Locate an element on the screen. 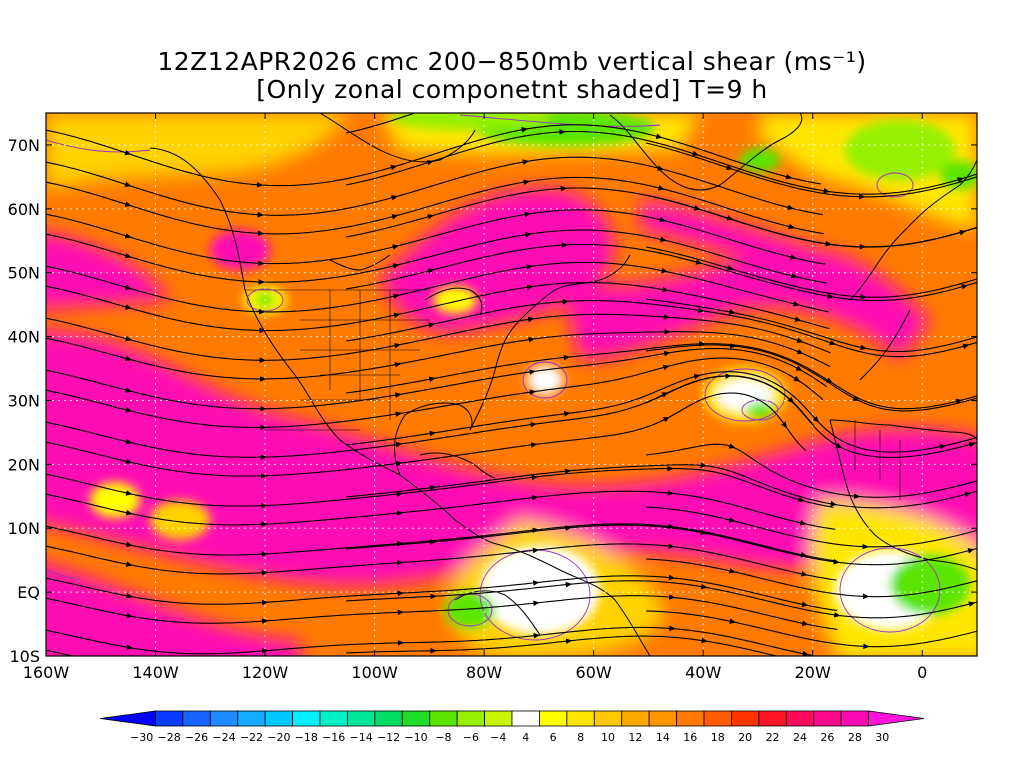 The height and width of the screenshot is (768, 1024). lat-tick-label: 10N is located at coordinates (24, 528).